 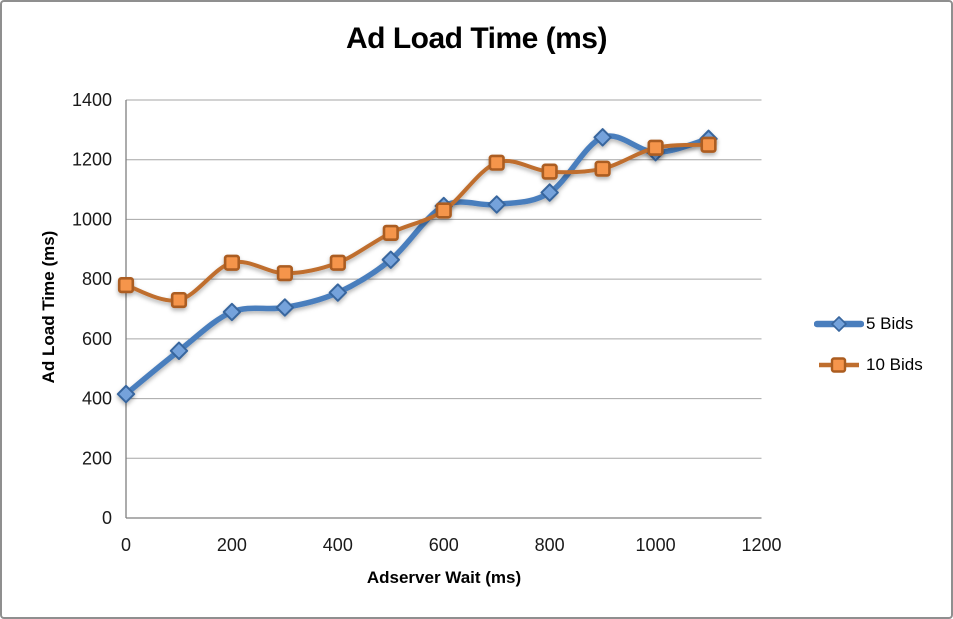 What do you see at coordinates (97, 279) in the screenshot?
I see `y-tick-label: 800` at bounding box center [97, 279].